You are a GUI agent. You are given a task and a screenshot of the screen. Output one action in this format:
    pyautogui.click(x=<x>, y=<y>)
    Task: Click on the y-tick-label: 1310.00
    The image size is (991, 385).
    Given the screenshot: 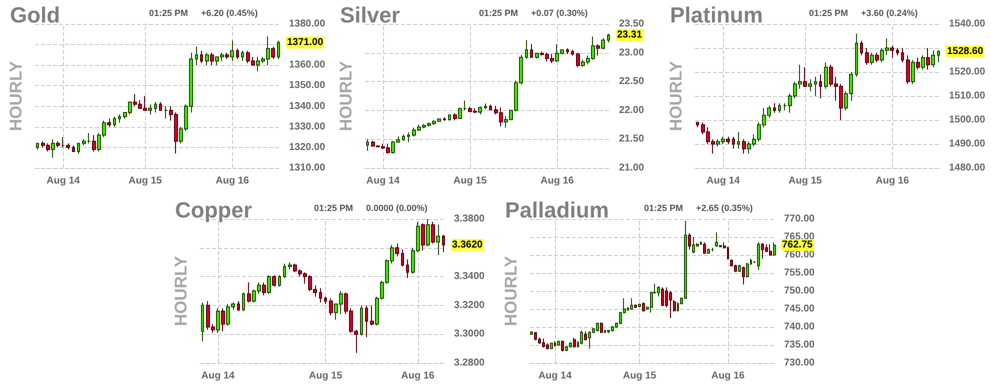 What is the action you would take?
    pyautogui.click(x=307, y=168)
    